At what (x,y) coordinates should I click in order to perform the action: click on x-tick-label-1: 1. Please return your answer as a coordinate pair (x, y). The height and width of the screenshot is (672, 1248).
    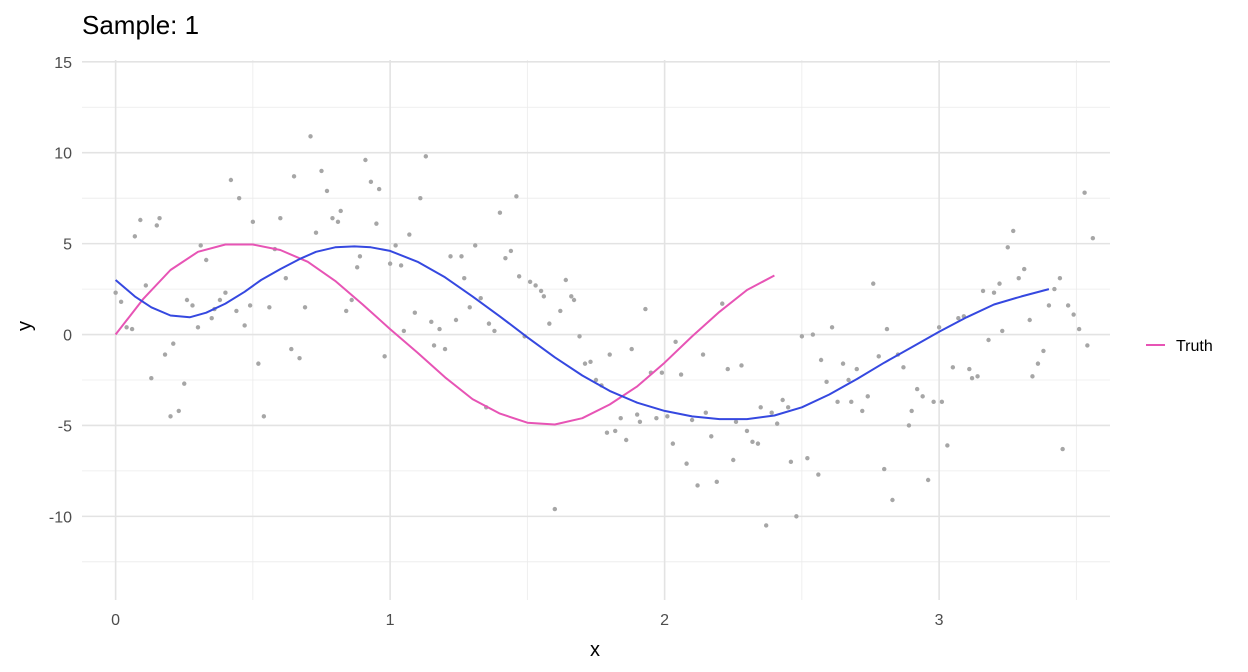
    Looking at the image, I should click on (390, 620).